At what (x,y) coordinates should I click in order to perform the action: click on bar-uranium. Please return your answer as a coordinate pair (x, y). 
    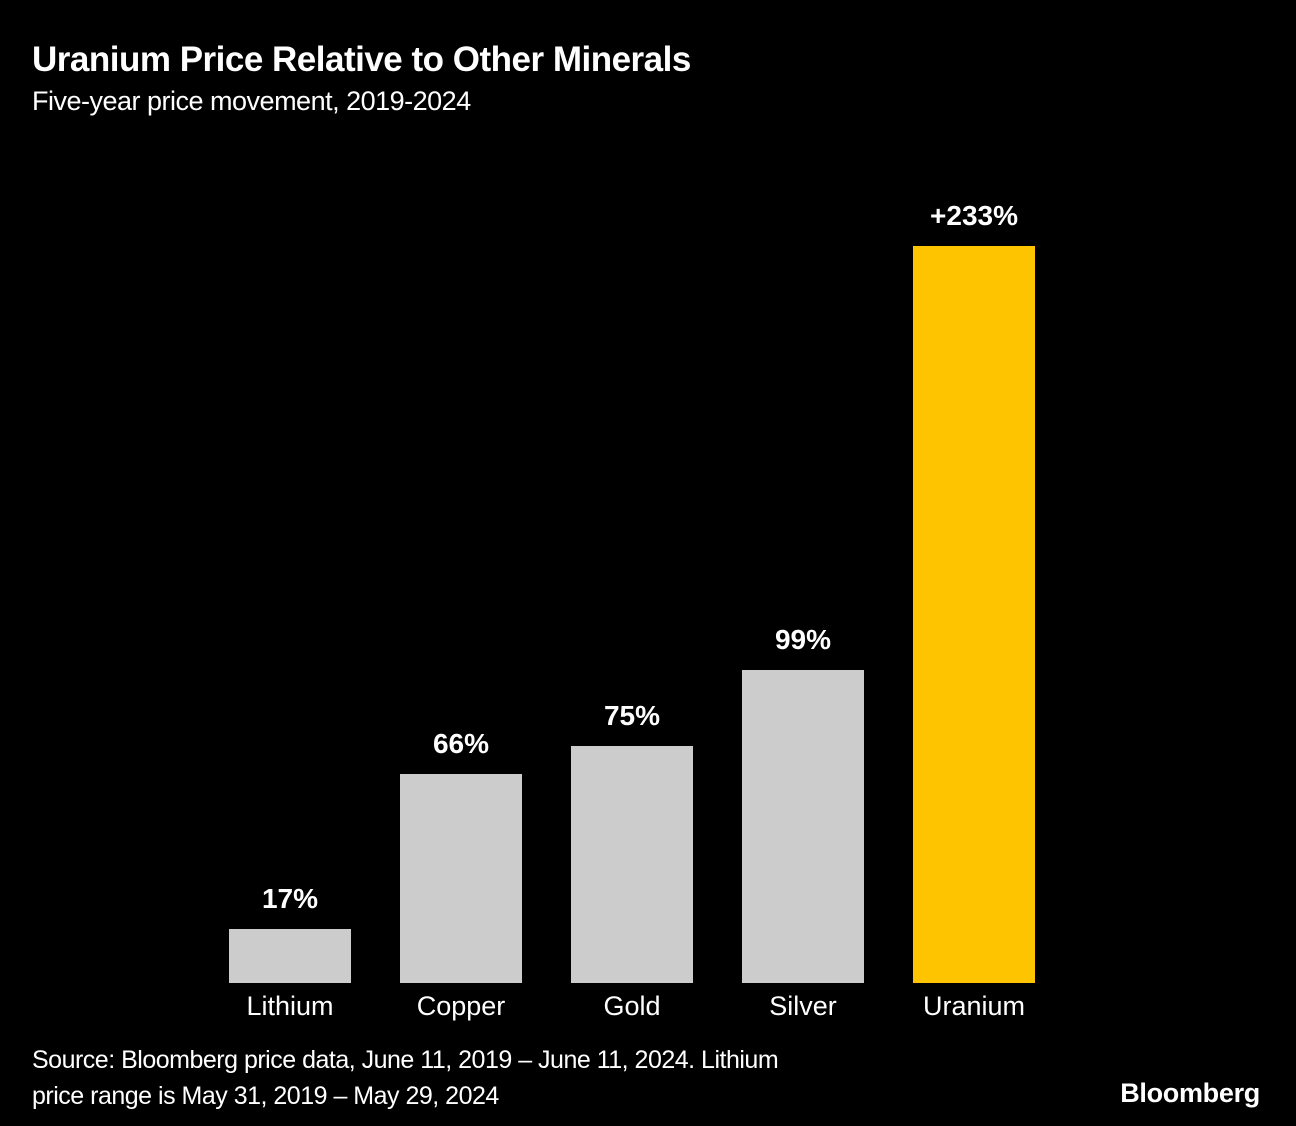
    Looking at the image, I should click on (974, 614).